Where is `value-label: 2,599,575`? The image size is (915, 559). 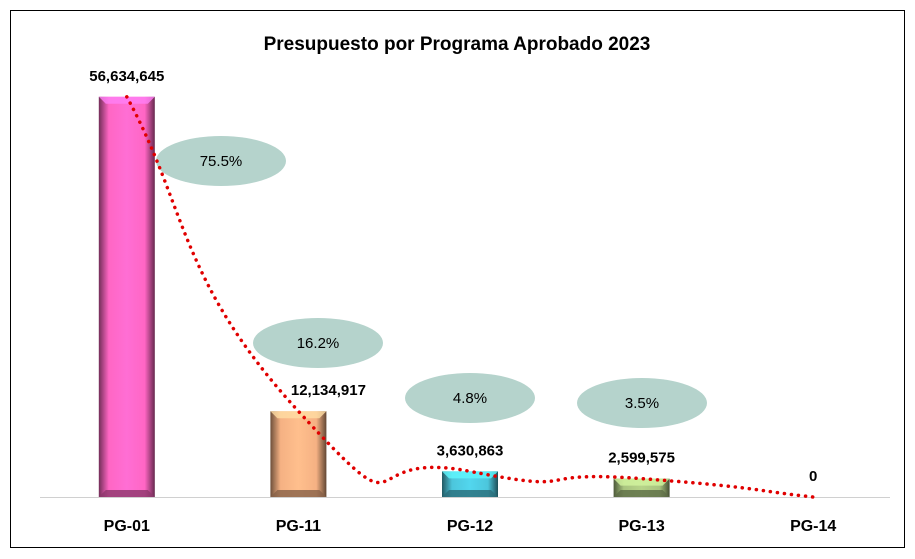
value-label: 2,599,575 is located at coordinates (641, 458).